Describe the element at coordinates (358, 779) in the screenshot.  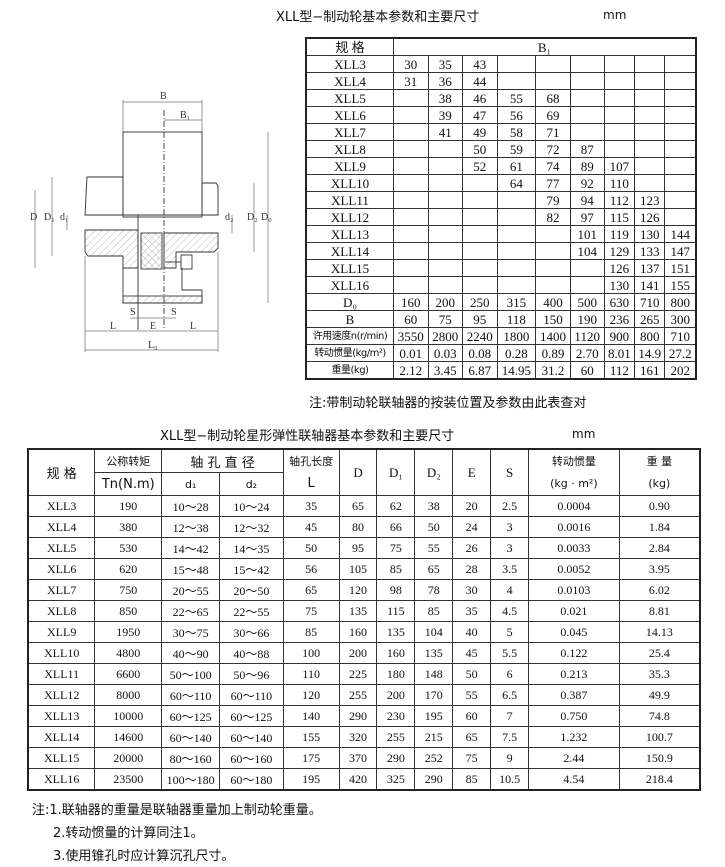
I see `D-cell: 420` at that location.